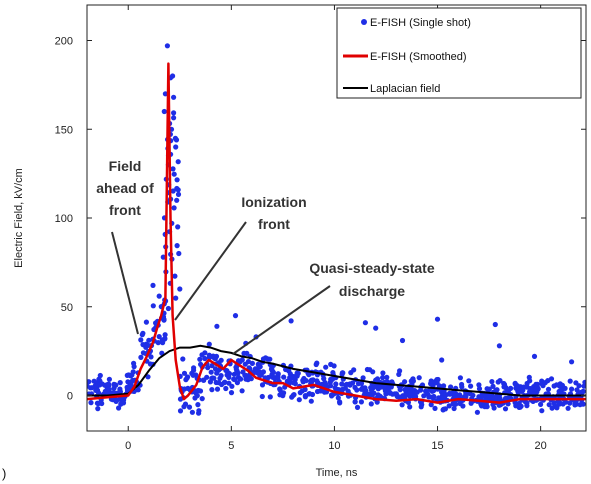 The width and height of the screenshot is (591, 484). What do you see at coordinates (231, 446) in the screenshot?
I see `x-tick-label: 5` at bounding box center [231, 446].